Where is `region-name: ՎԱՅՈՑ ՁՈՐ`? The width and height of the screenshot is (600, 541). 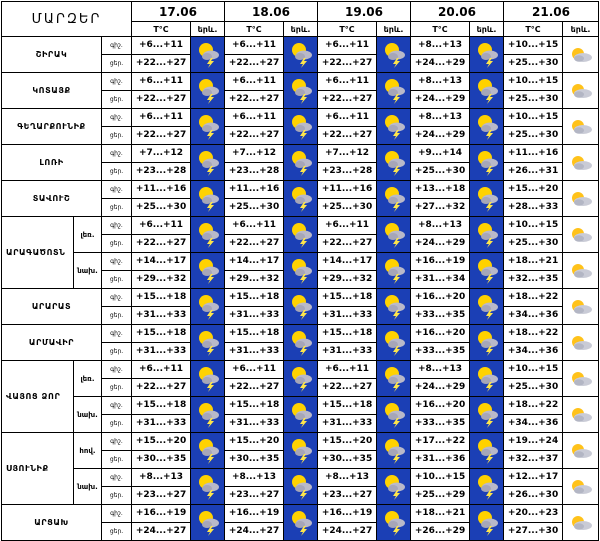 region-name: ՎԱՅՈՑ ՁՈՐ is located at coordinates (37, 396).